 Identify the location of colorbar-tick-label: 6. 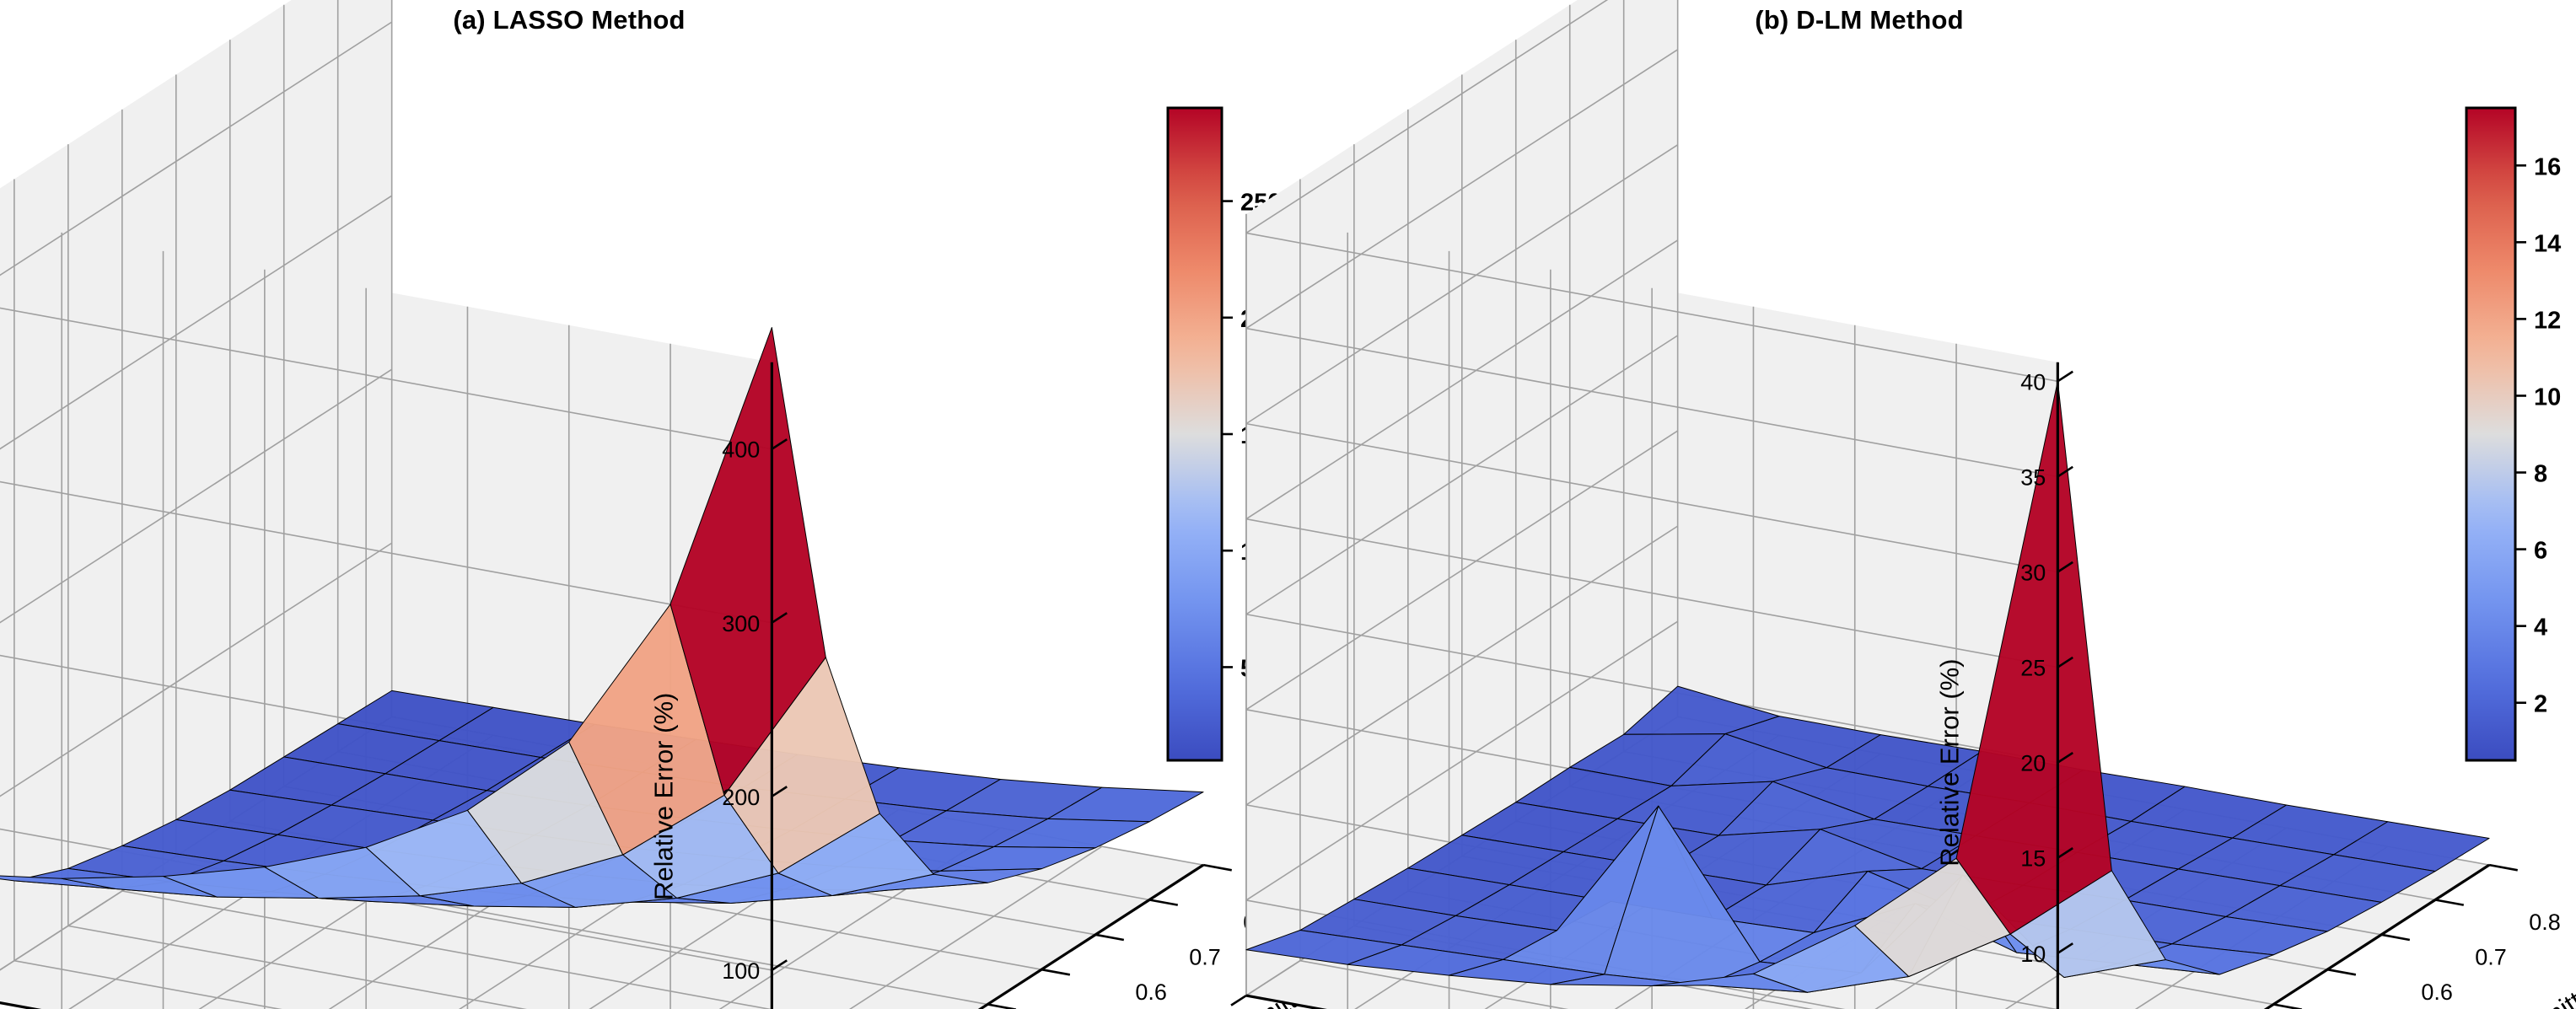
(2540, 551).